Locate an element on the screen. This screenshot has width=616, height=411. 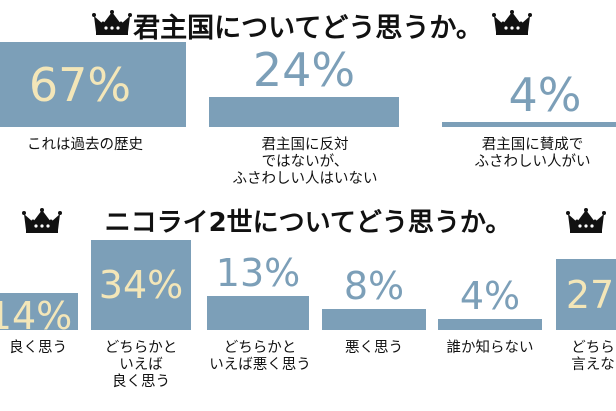
value-label-3: 13% is located at coordinates (258, 273).